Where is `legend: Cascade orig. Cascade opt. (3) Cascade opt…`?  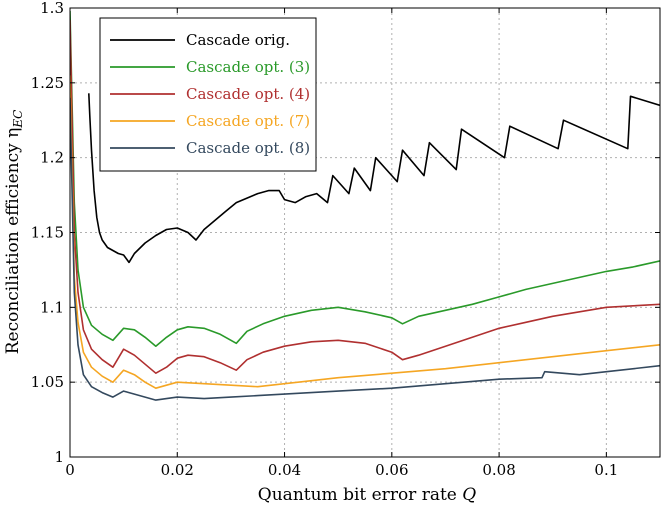
legend: Cascade orig. Cascade opt. (3) Cascade opt… is located at coordinates (208, 94).